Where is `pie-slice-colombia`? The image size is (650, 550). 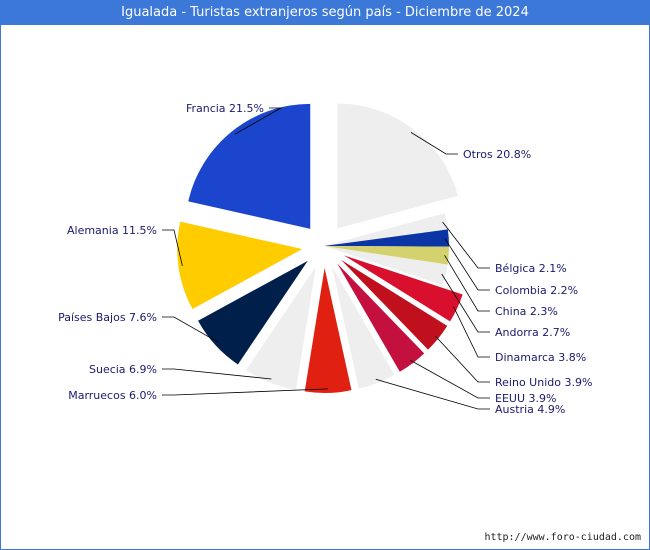 pie-slice-colombia is located at coordinates (387, 238).